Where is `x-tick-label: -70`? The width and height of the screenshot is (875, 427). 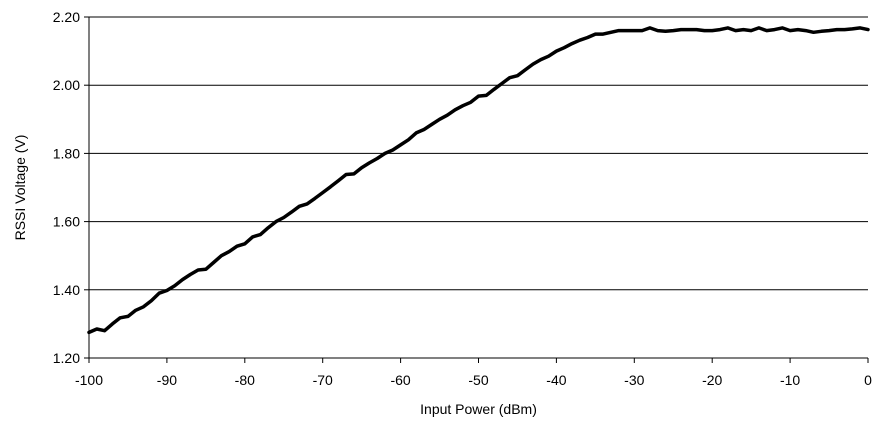
x-tick-label: -70 is located at coordinates (323, 380).